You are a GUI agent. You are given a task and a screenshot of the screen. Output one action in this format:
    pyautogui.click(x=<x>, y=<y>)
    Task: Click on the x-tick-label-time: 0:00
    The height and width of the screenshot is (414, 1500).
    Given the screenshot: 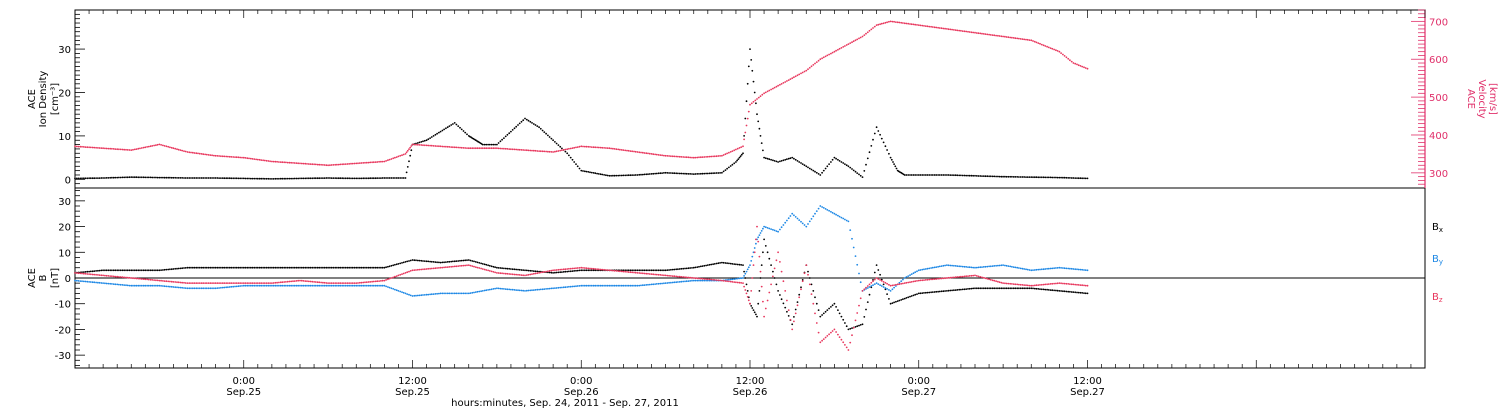 What is the action you would take?
    pyautogui.click(x=581, y=381)
    